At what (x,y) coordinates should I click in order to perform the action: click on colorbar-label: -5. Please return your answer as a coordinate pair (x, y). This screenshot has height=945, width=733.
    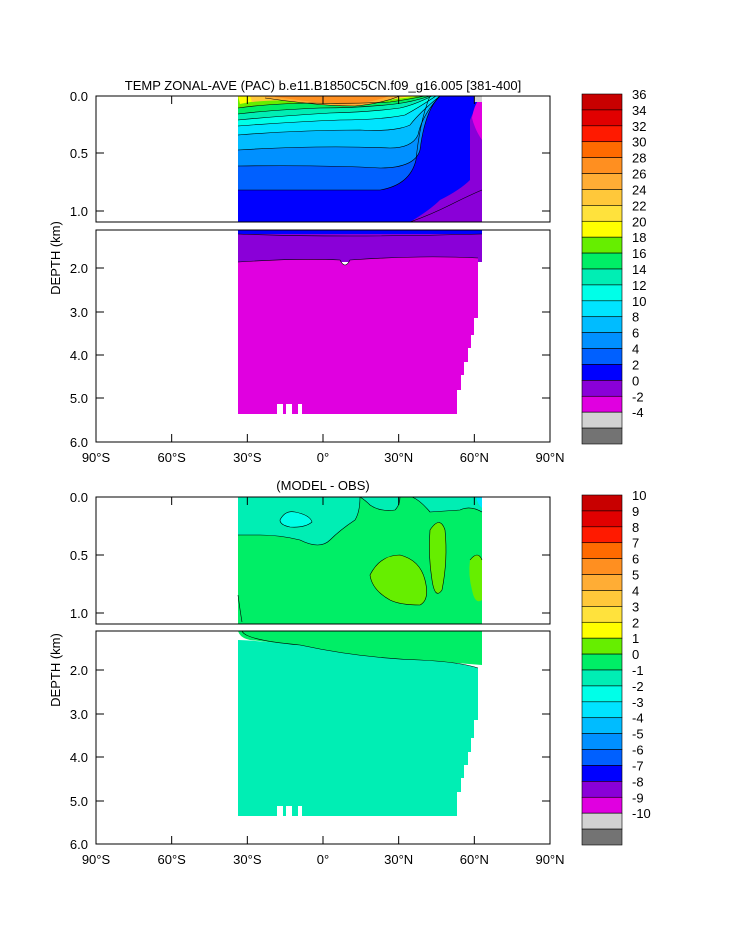
    Looking at the image, I should click on (638, 734).